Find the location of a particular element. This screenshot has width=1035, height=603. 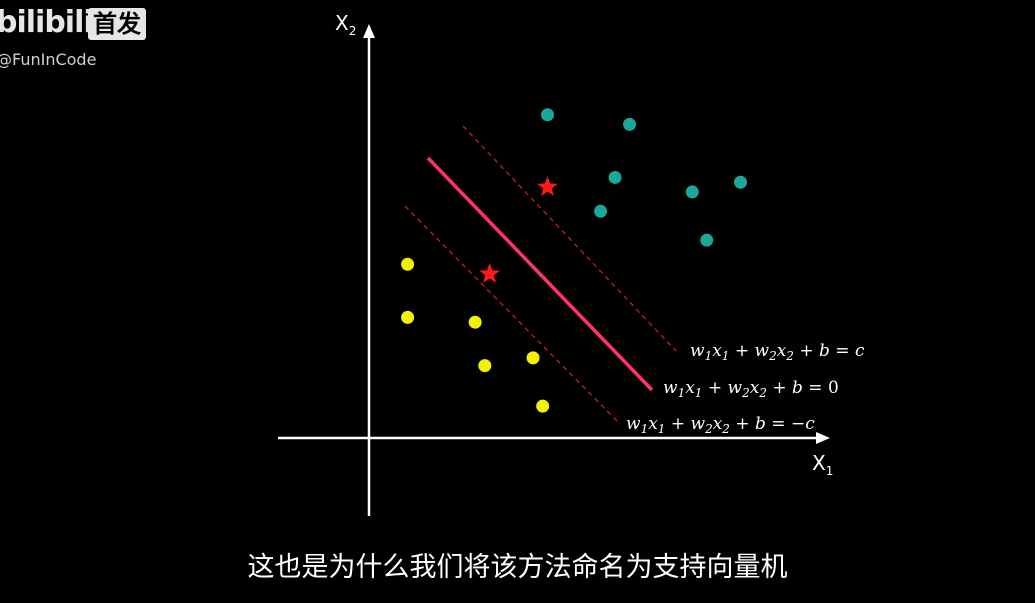

bilibili-logo: bilibili is located at coordinates (47, 22).